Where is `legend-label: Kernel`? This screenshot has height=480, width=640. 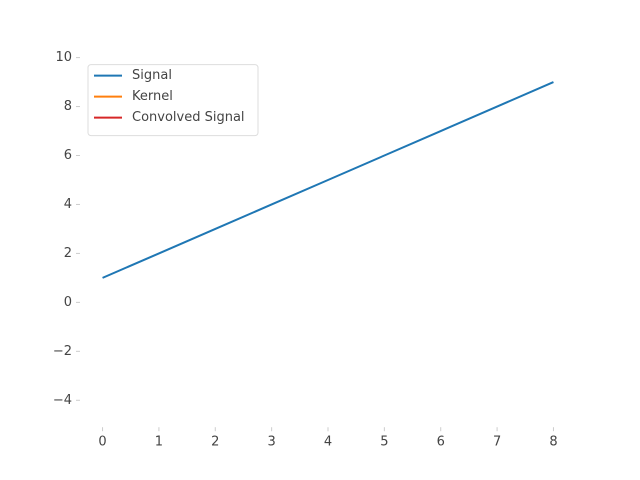 legend-label: Kernel is located at coordinates (152, 96).